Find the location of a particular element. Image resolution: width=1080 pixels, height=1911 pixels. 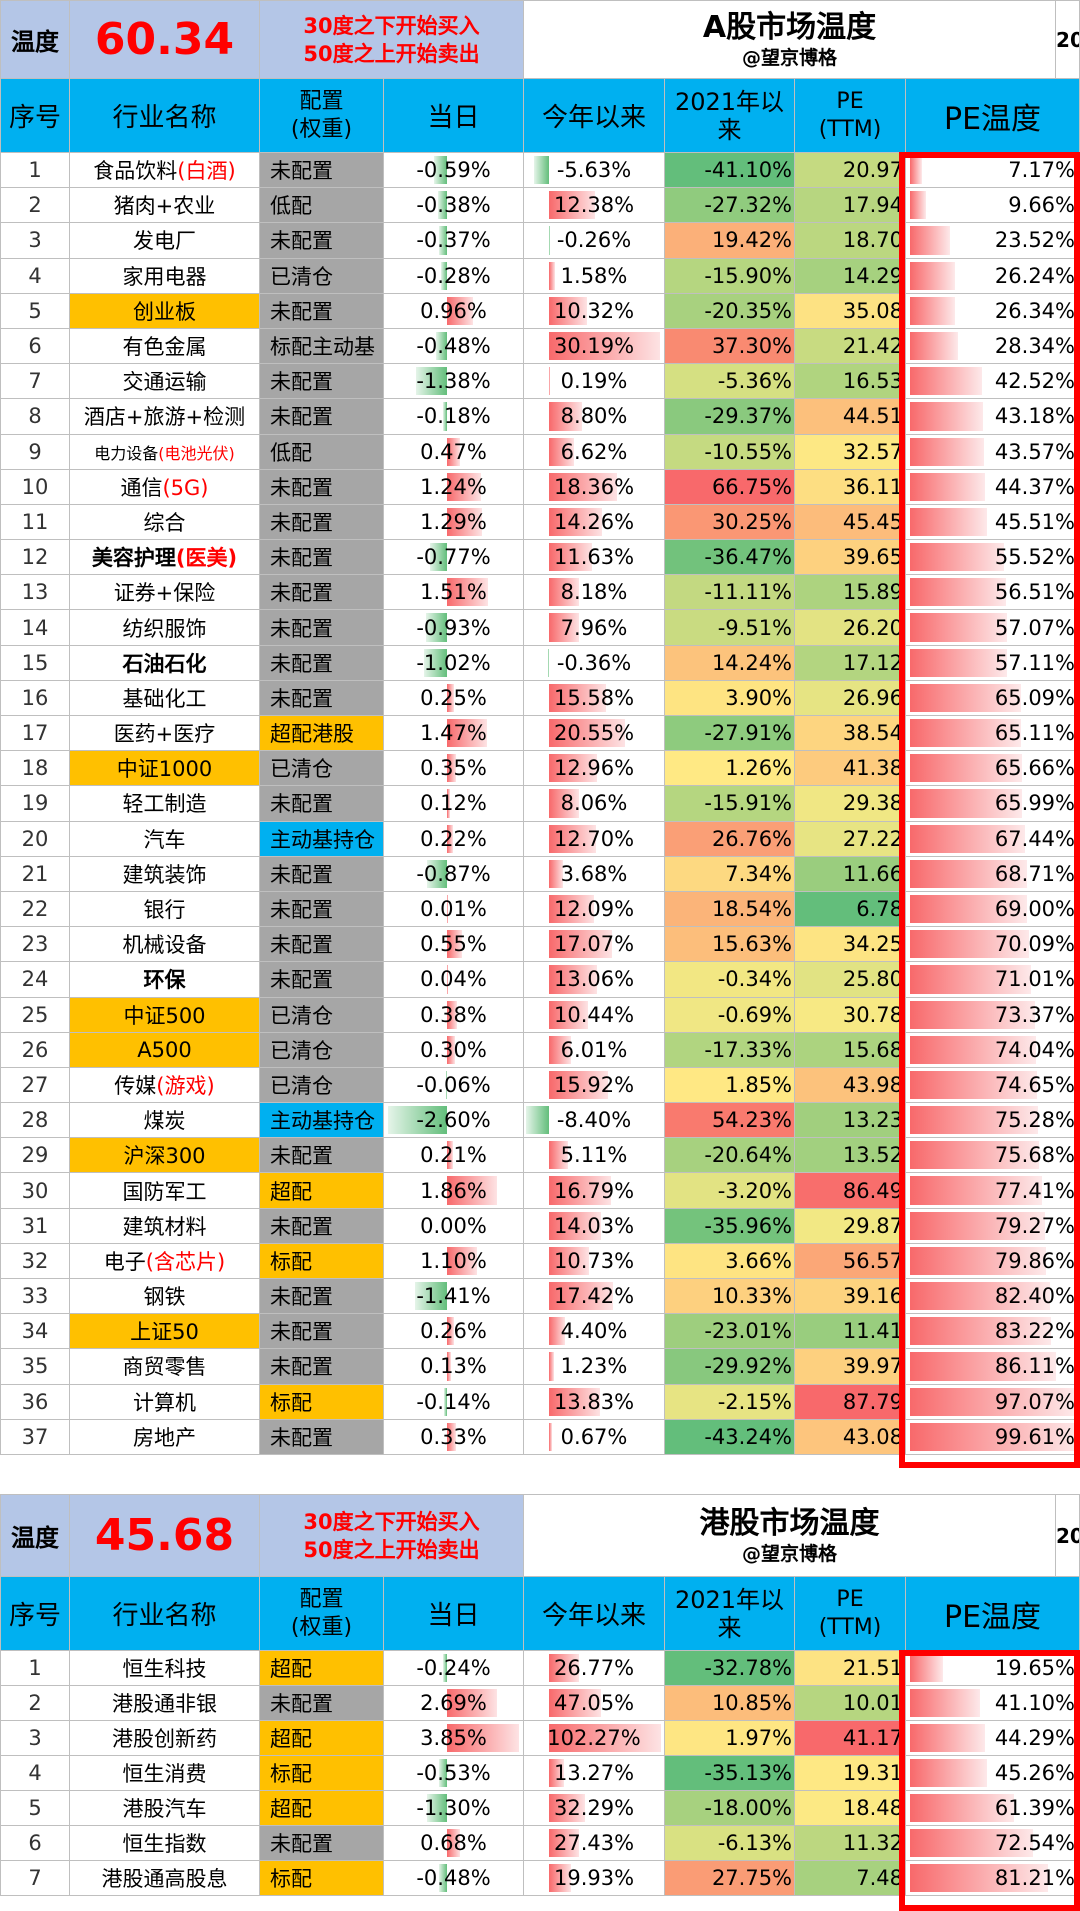

ytd-change-text: 13.06% is located at coordinates (594, 979).